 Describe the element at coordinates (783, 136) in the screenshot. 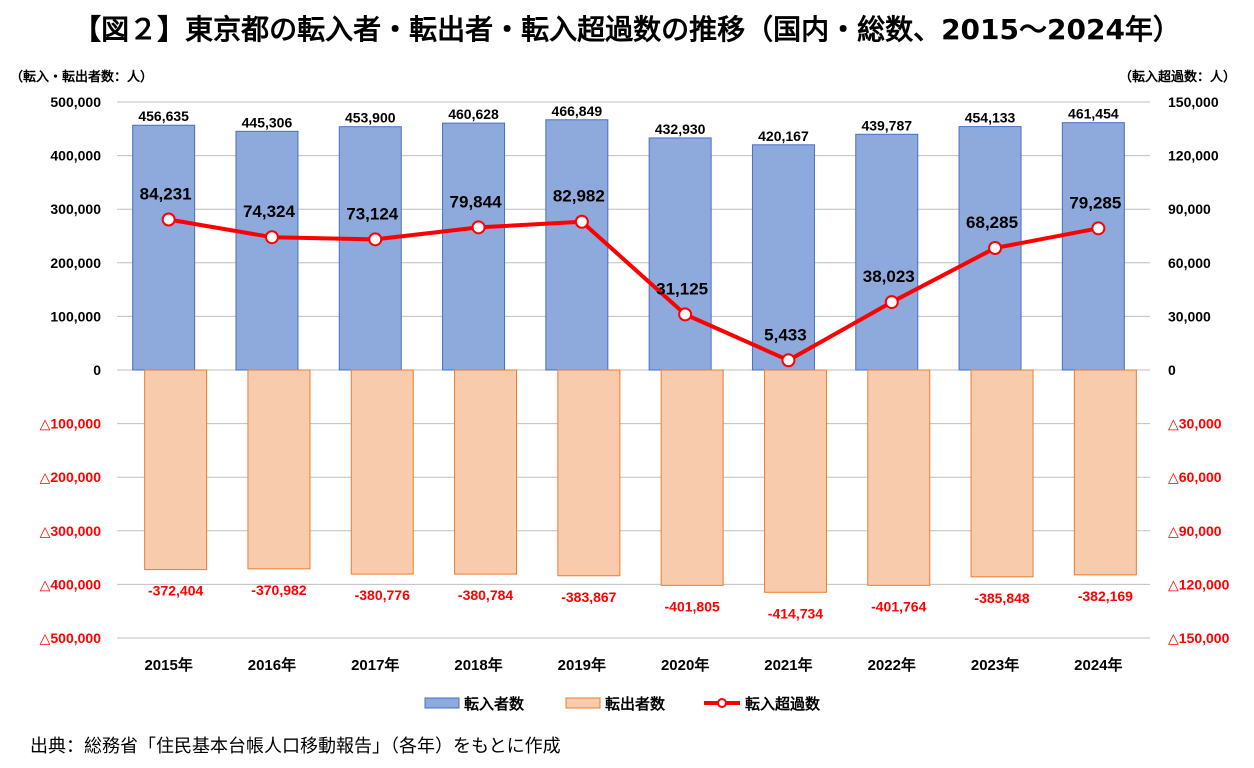

I see `bar-inflow-label: 420,167` at that location.